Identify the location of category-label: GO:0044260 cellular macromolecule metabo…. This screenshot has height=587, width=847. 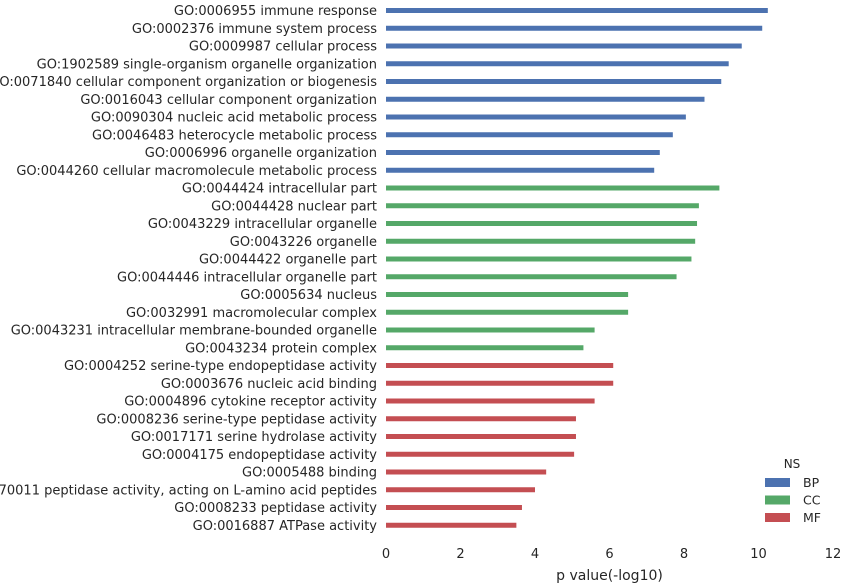
(196, 171).